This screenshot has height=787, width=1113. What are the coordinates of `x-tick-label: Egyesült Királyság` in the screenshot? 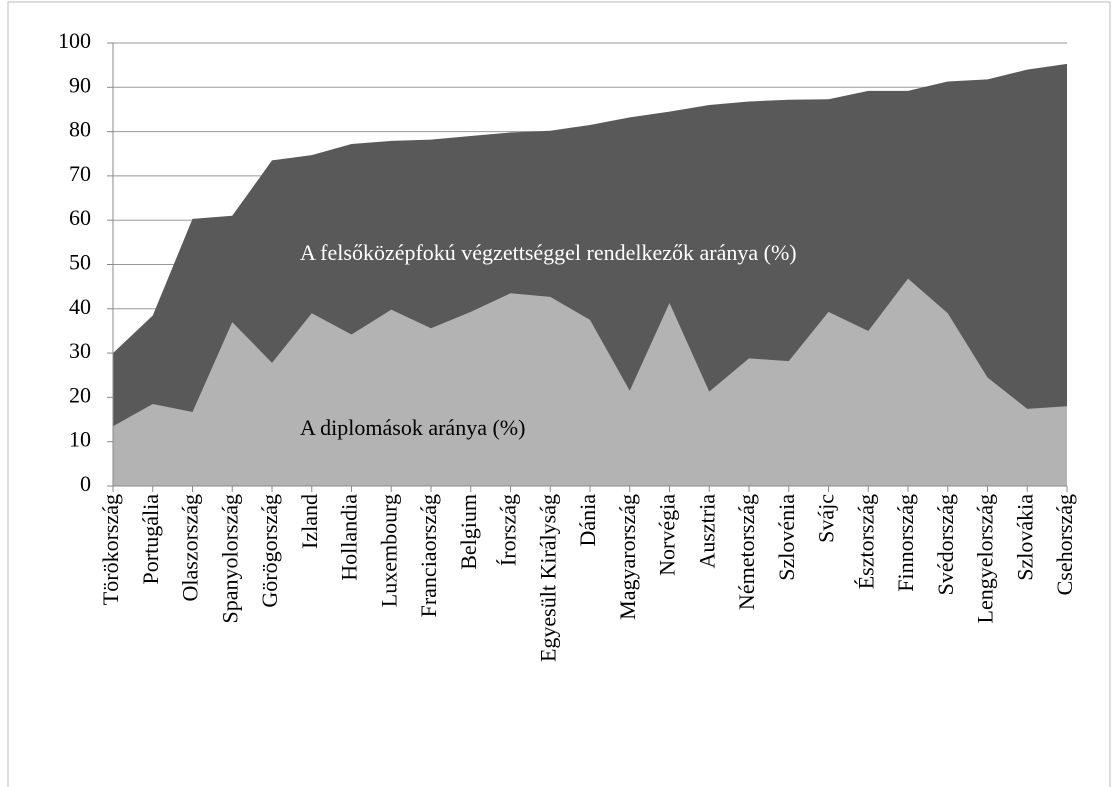 It's located at (547, 578).